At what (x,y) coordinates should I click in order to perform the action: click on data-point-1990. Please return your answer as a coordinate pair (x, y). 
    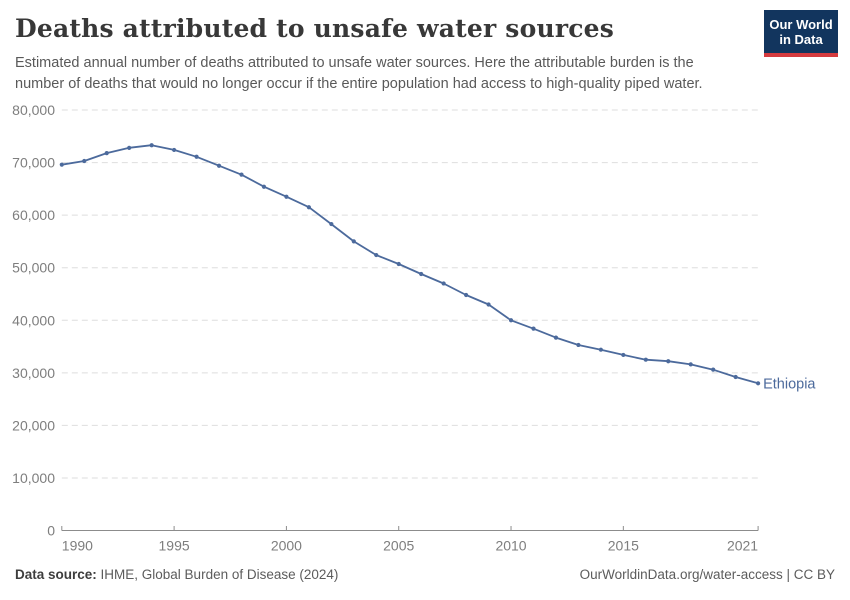
    Looking at the image, I should click on (61, 164).